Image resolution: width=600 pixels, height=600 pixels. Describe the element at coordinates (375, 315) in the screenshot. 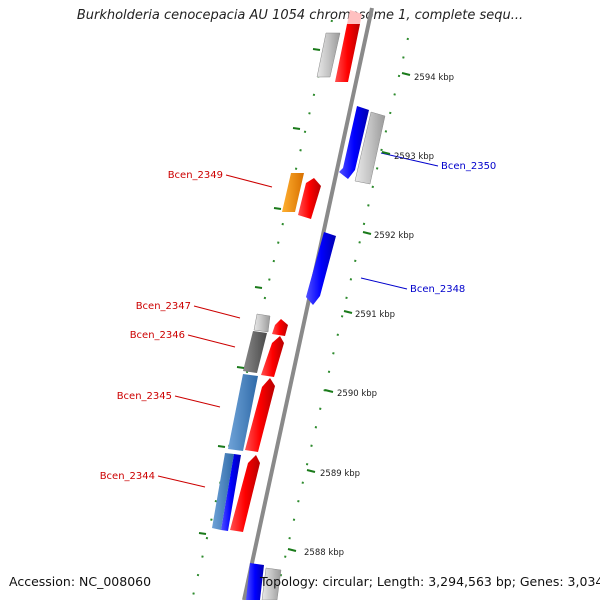

I see `svg-text: 2591 kbp` at that location.